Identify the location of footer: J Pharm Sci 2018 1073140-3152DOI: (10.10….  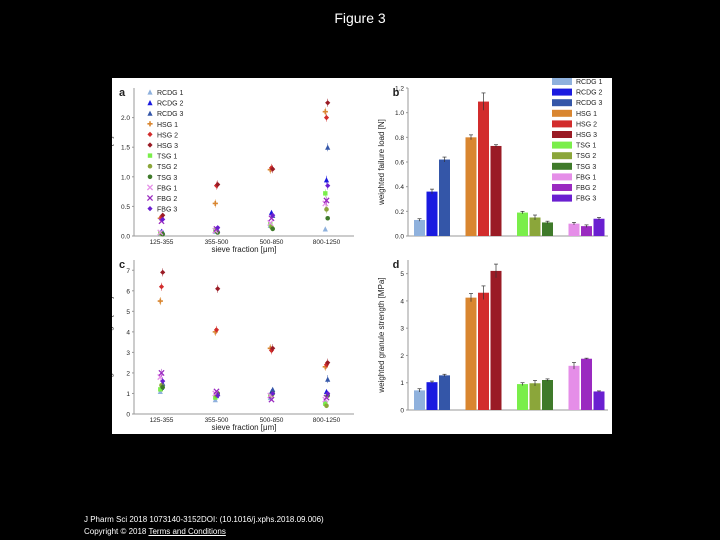
(204, 526).